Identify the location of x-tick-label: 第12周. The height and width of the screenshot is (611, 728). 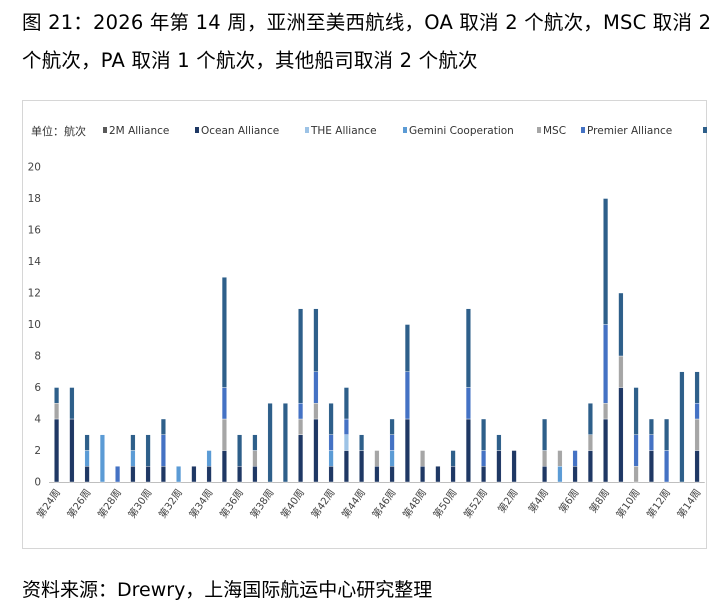
(658, 503).